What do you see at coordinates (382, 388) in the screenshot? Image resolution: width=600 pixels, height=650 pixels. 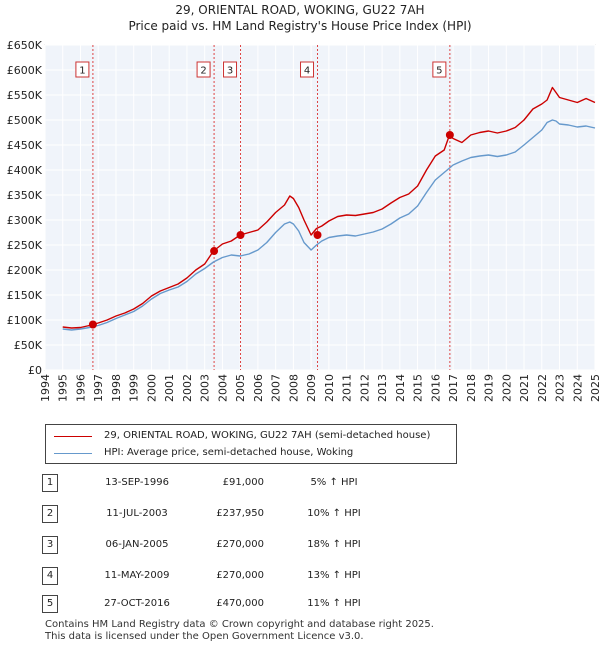 I see `x-tick-label: 2013` at bounding box center [382, 388].